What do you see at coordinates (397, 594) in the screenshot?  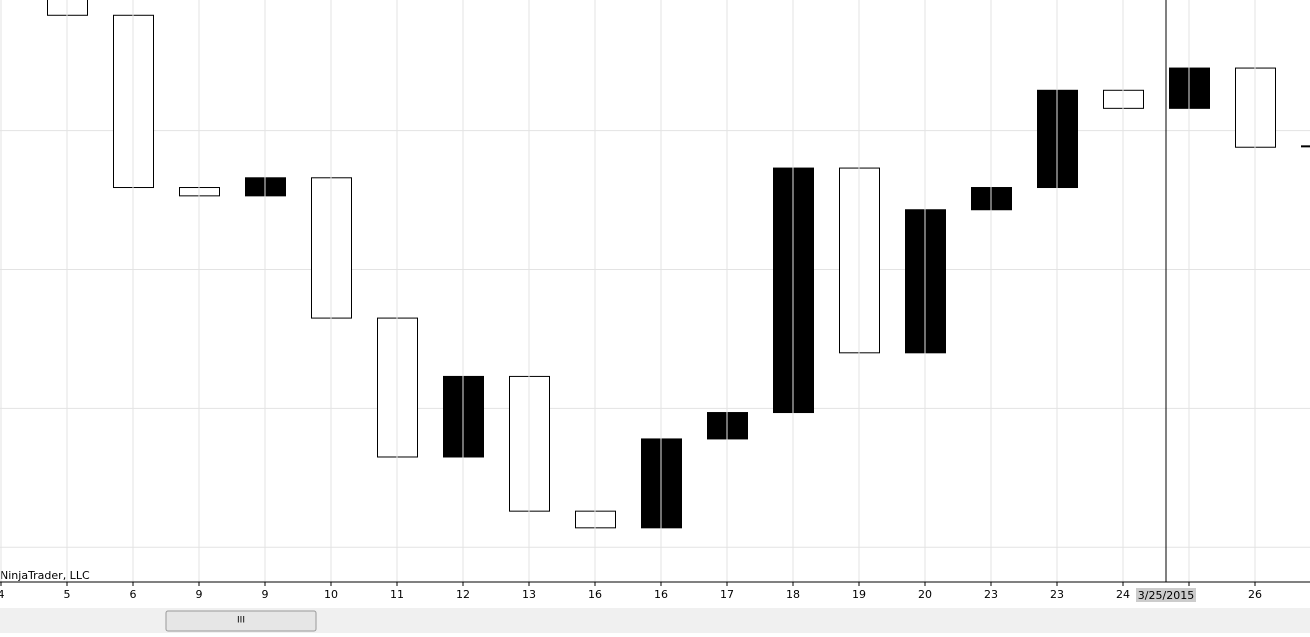 I see `x-tick-label: 11` at bounding box center [397, 594].